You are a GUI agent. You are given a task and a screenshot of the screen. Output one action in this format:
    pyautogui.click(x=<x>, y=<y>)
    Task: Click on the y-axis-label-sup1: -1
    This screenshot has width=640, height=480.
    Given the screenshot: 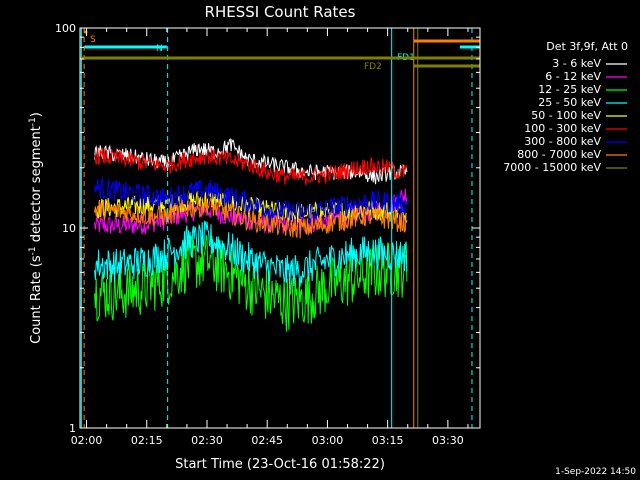 What is the action you would take?
    pyautogui.click(x=33, y=250)
    